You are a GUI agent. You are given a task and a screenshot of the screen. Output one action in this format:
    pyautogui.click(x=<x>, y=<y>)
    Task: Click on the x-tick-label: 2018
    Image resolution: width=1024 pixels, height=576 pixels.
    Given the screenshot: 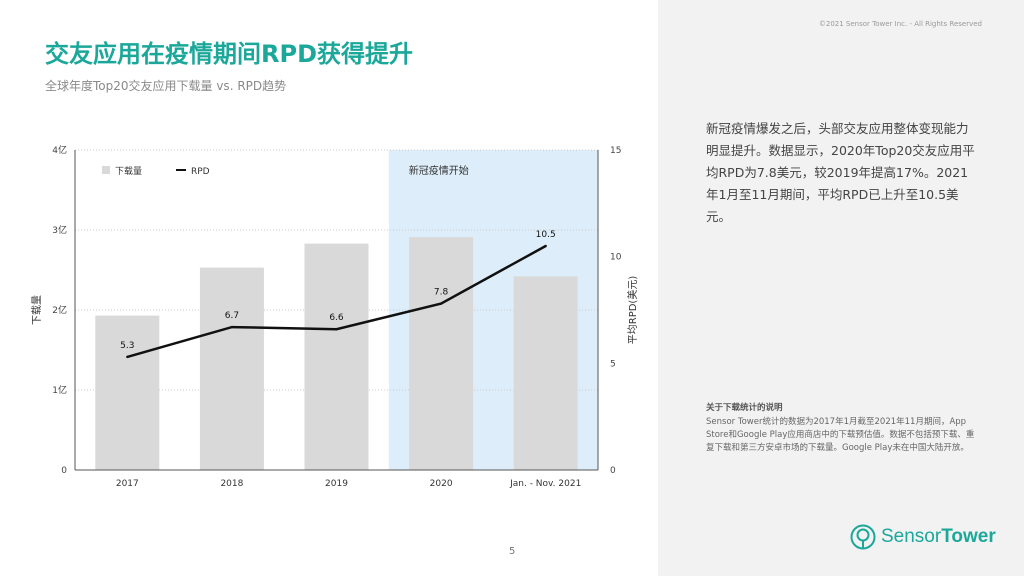 What is the action you would take?
    pyautogui.click(x=231, y=484)
    